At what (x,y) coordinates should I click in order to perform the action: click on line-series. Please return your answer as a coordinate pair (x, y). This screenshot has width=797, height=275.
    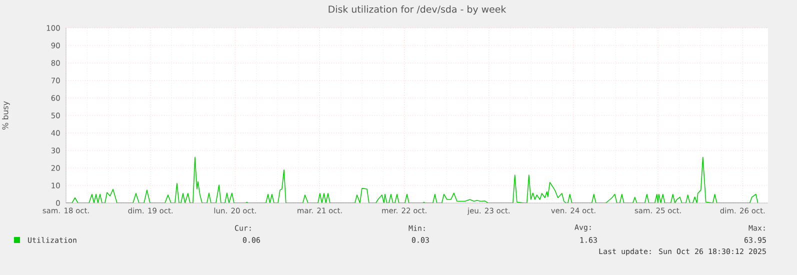
    Looking at the image, I should click on (412, 179).